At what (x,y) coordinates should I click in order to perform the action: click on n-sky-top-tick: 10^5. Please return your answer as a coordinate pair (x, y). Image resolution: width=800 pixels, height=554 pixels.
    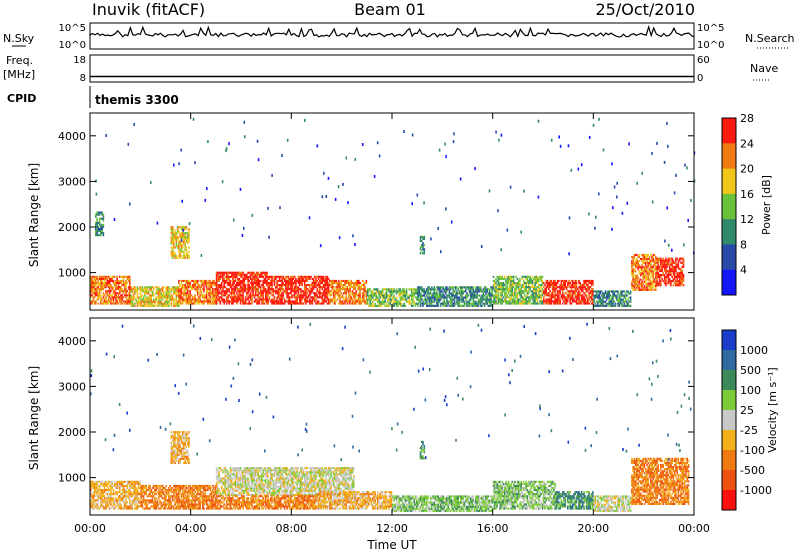
    Looking at the image, I should click on (72, 28).